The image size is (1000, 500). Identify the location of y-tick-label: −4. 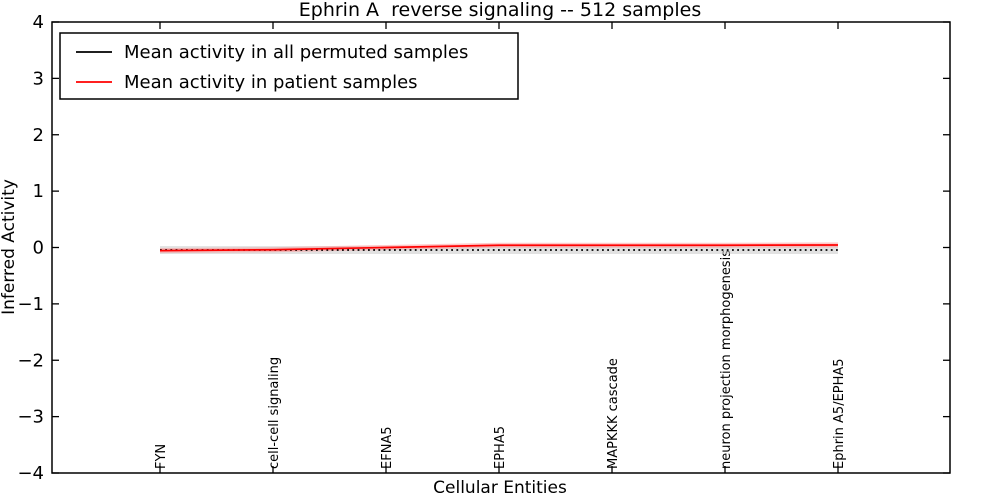
(30, 473).